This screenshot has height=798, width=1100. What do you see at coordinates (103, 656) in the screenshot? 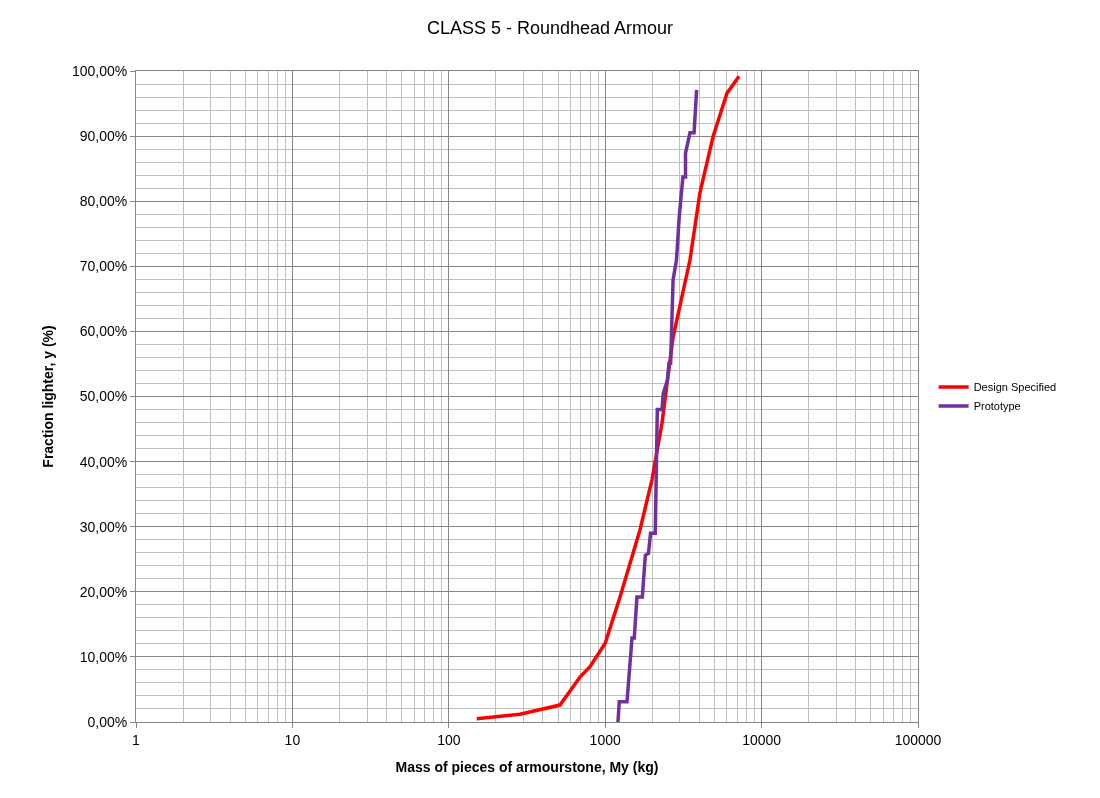
I see `y-tick-label: 10,00%` at bounding box center [103, 656].